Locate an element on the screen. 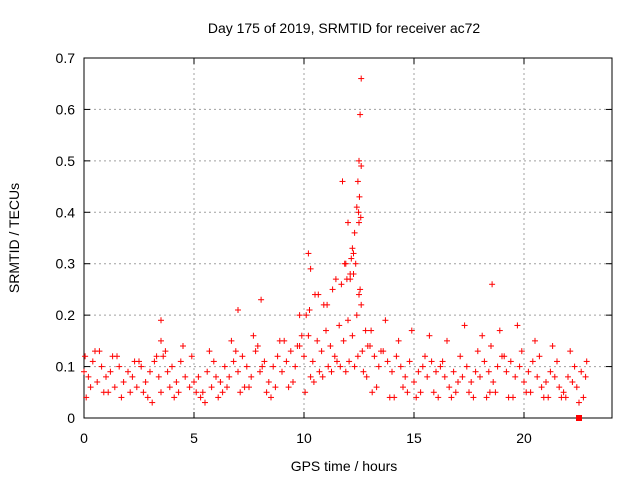 This screenshot has width=640, height=480. y-tick-label: 0.3 is located at coordinates (66, 264).